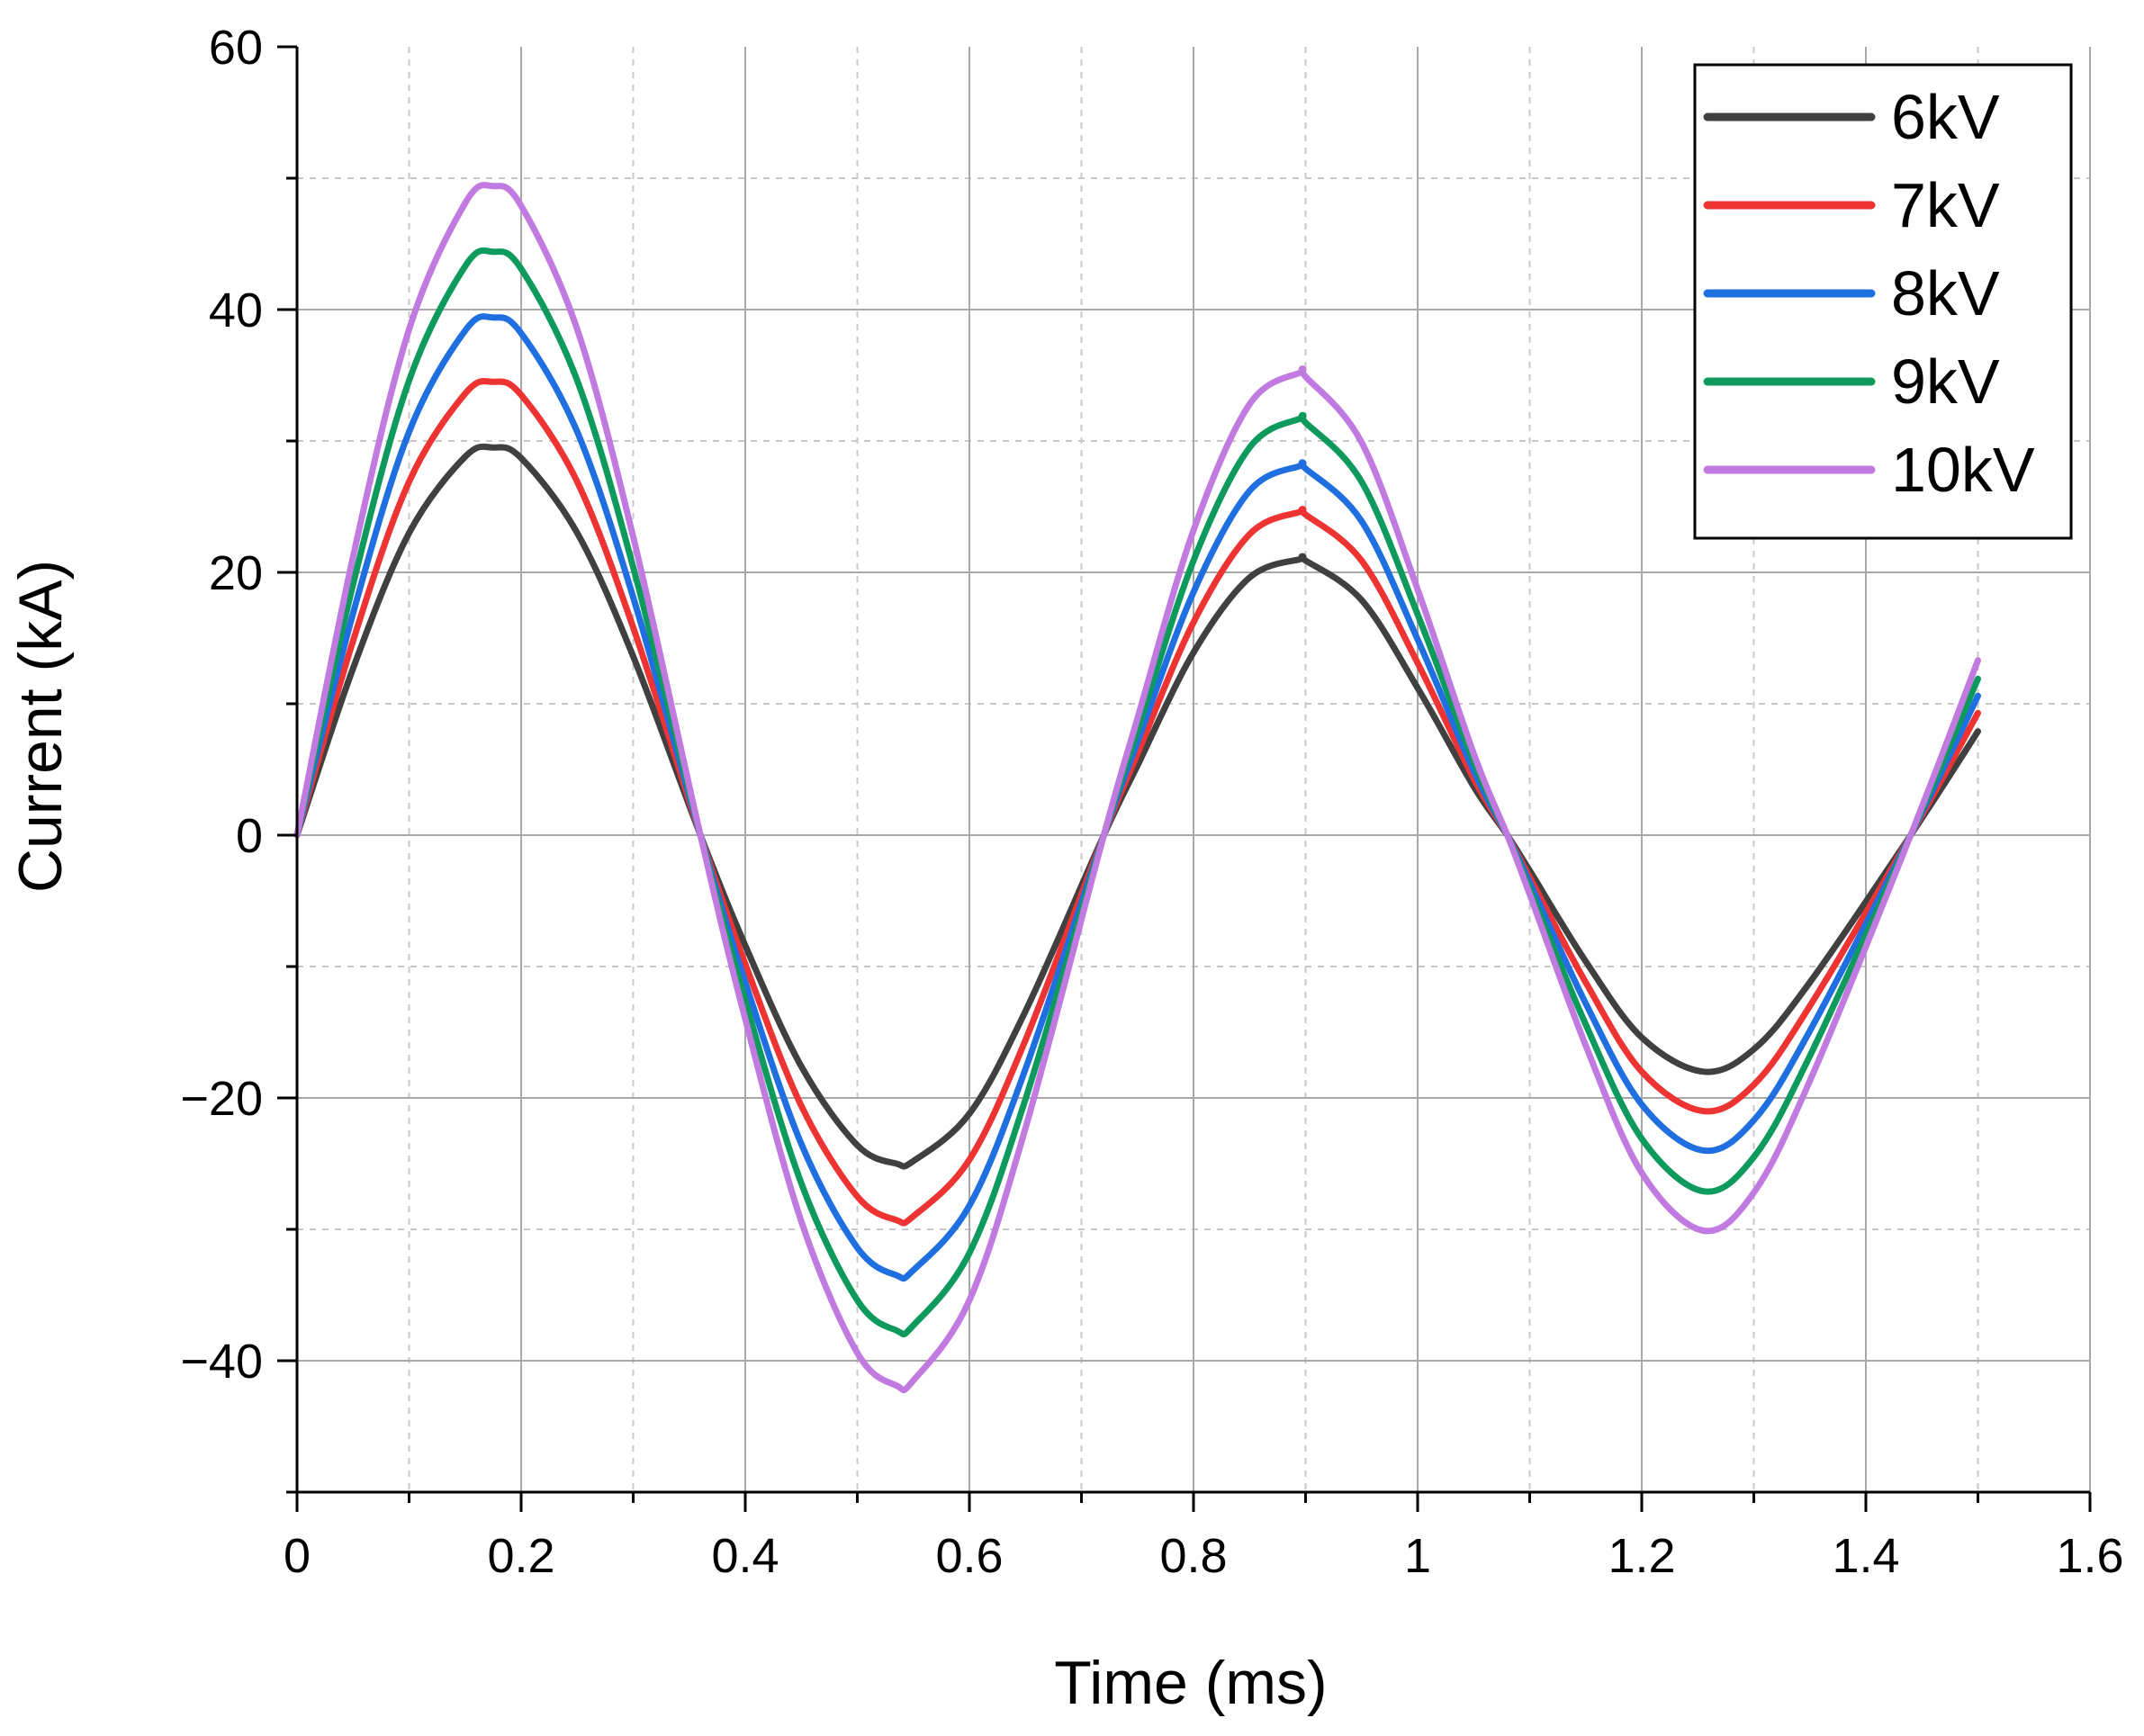 Image resolution: width=2144 pixels, height=1736 pixels. Describe the element at coordinates (745, 1556) in the screenshot. I see `x-tick-label: 0.4` at that location.